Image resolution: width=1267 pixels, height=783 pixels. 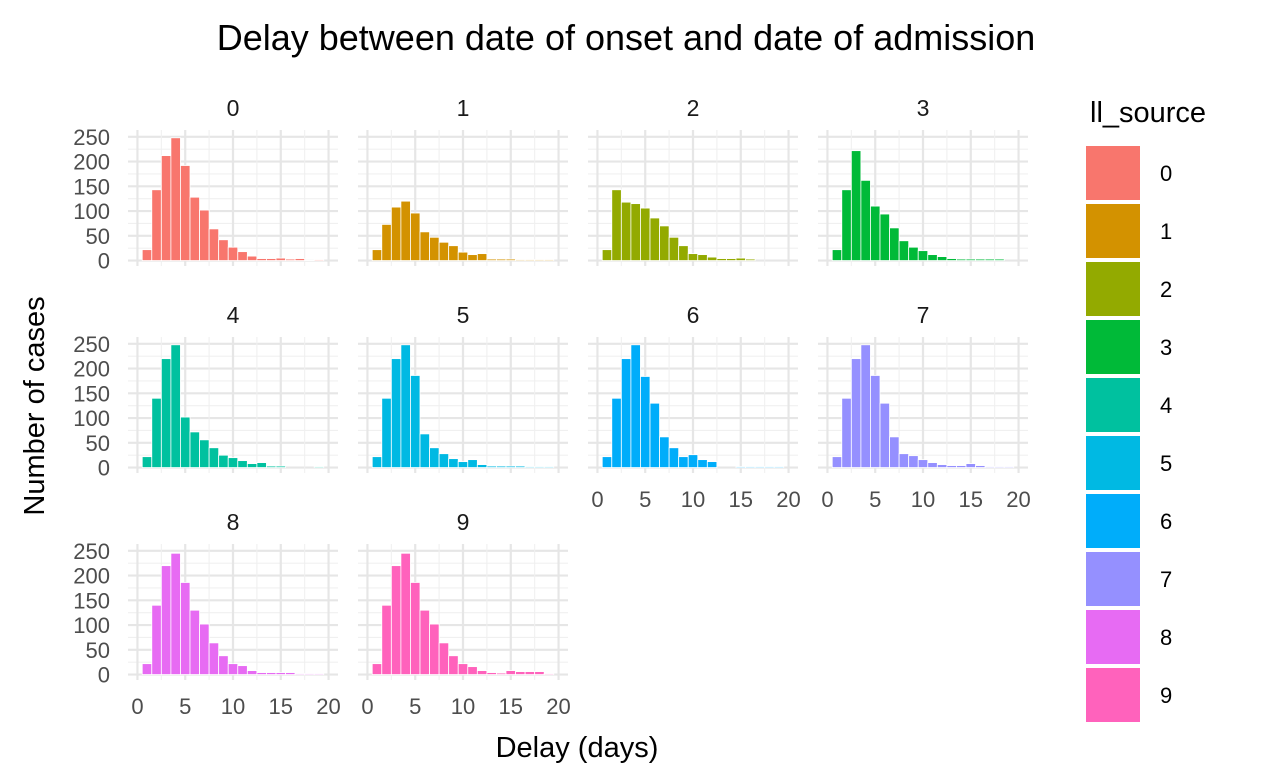 I want to click on facet-strip-label: 2, so click(x=693, y=108).